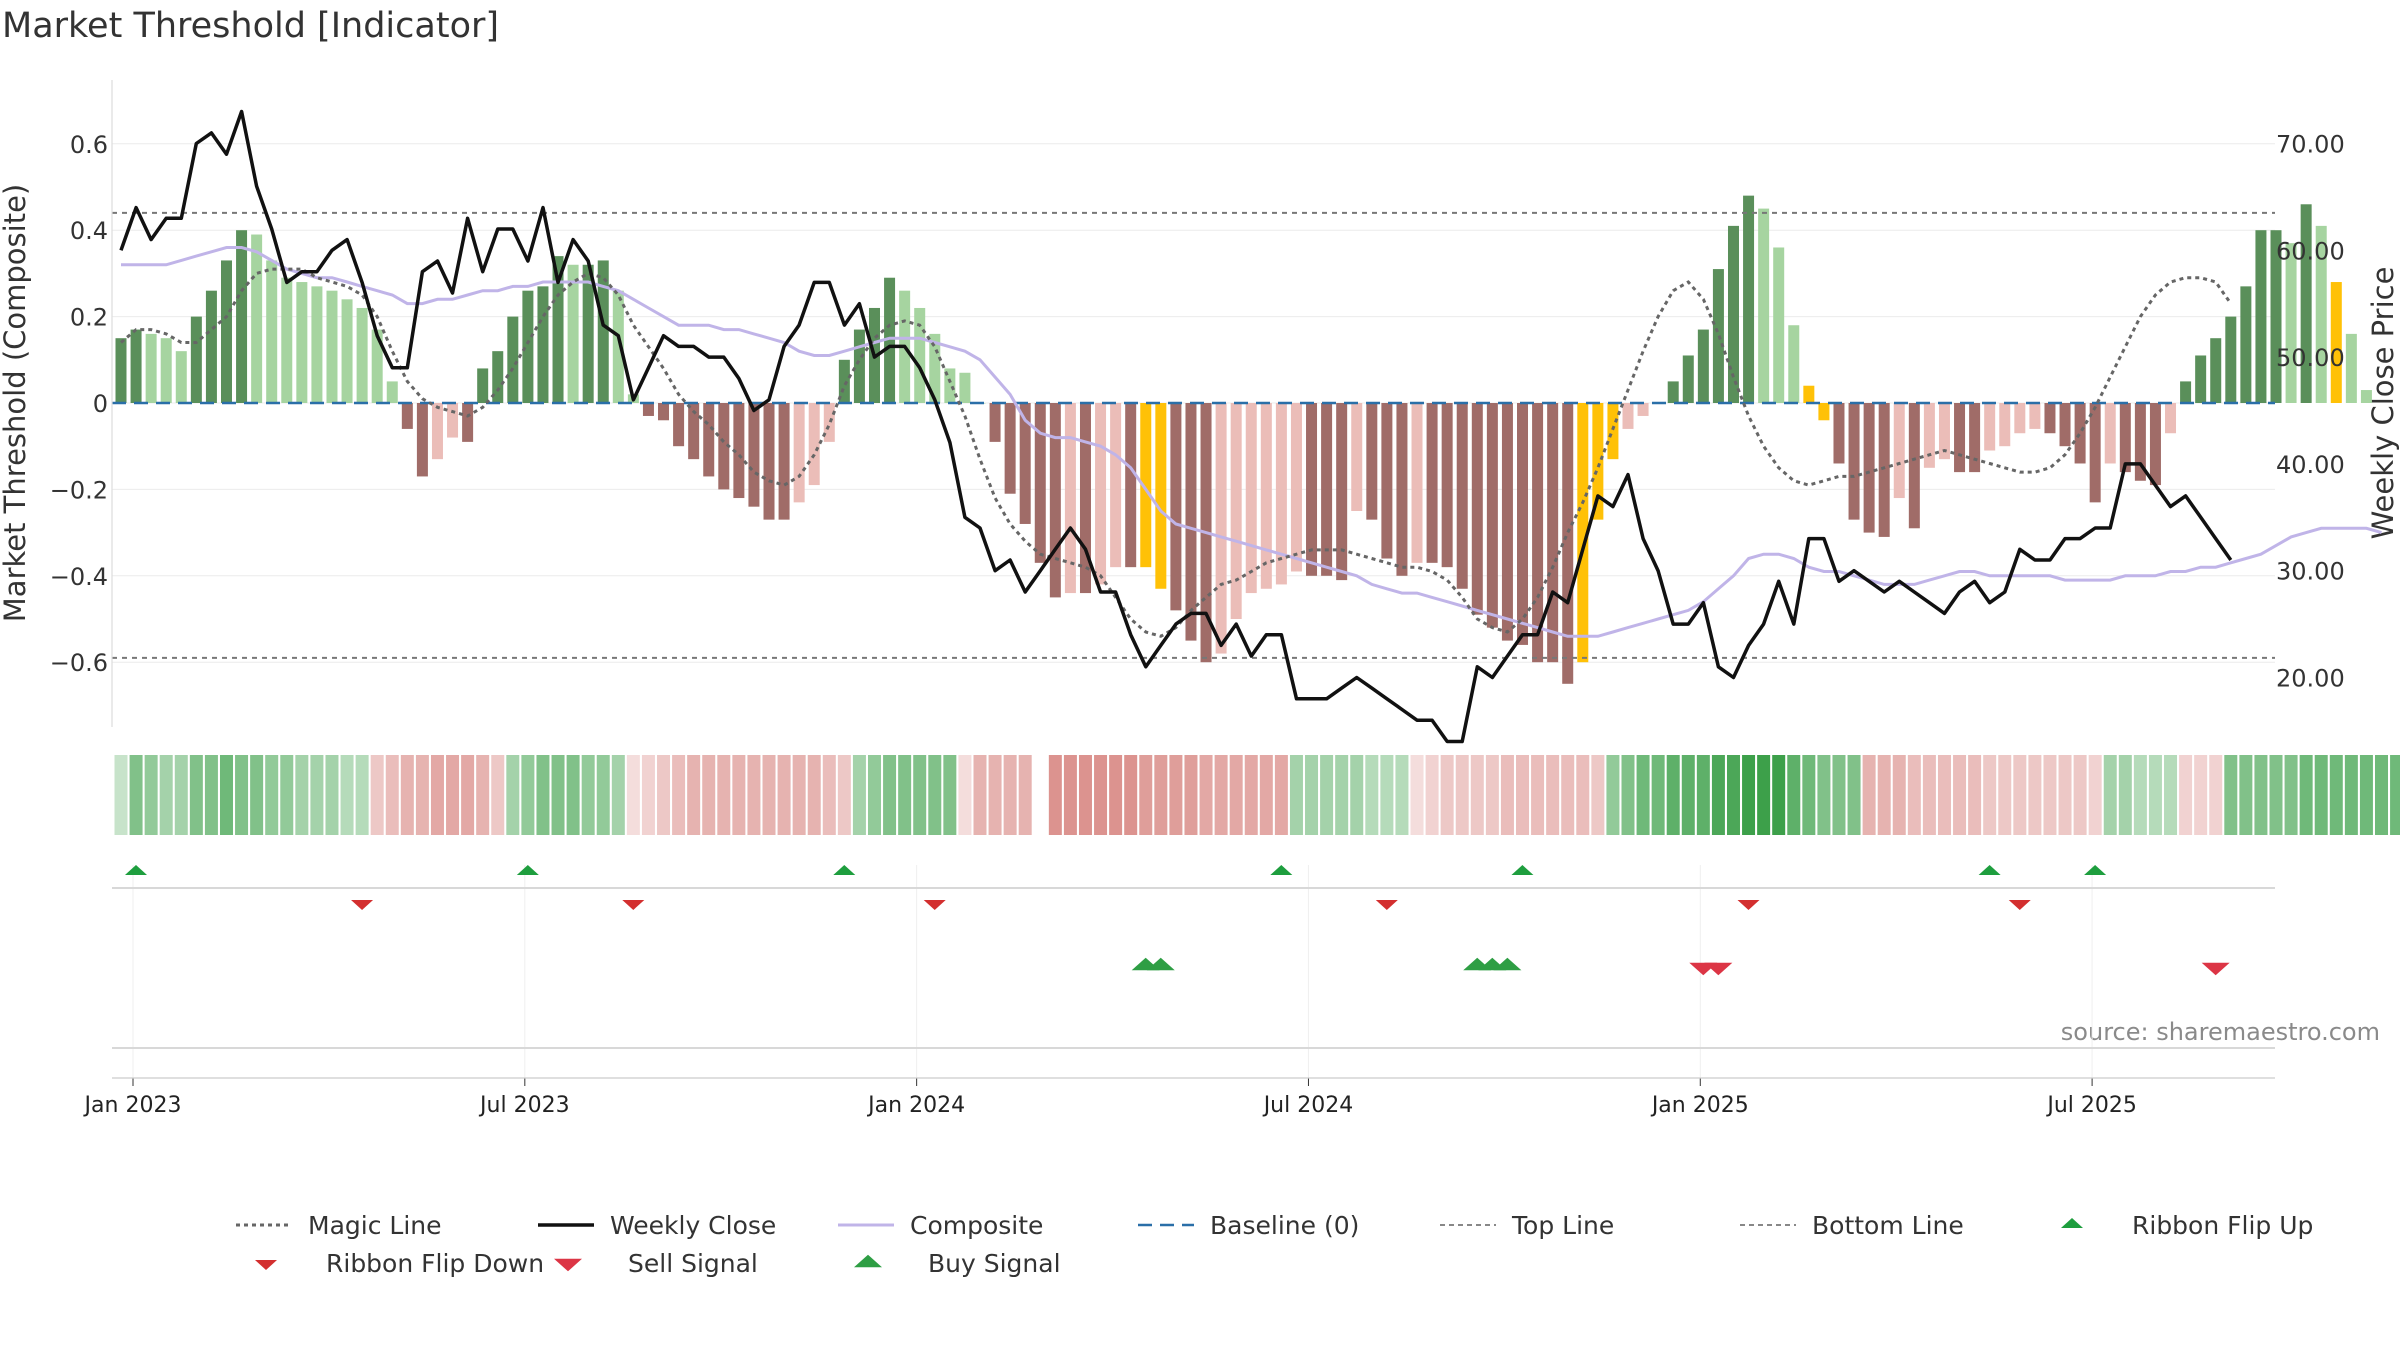 This screenshot has height=1354, width=2400. Describe the element at coordinates (132, 1105) in the screenshot. I see `x-tick-label: Jan 2023` at that location.